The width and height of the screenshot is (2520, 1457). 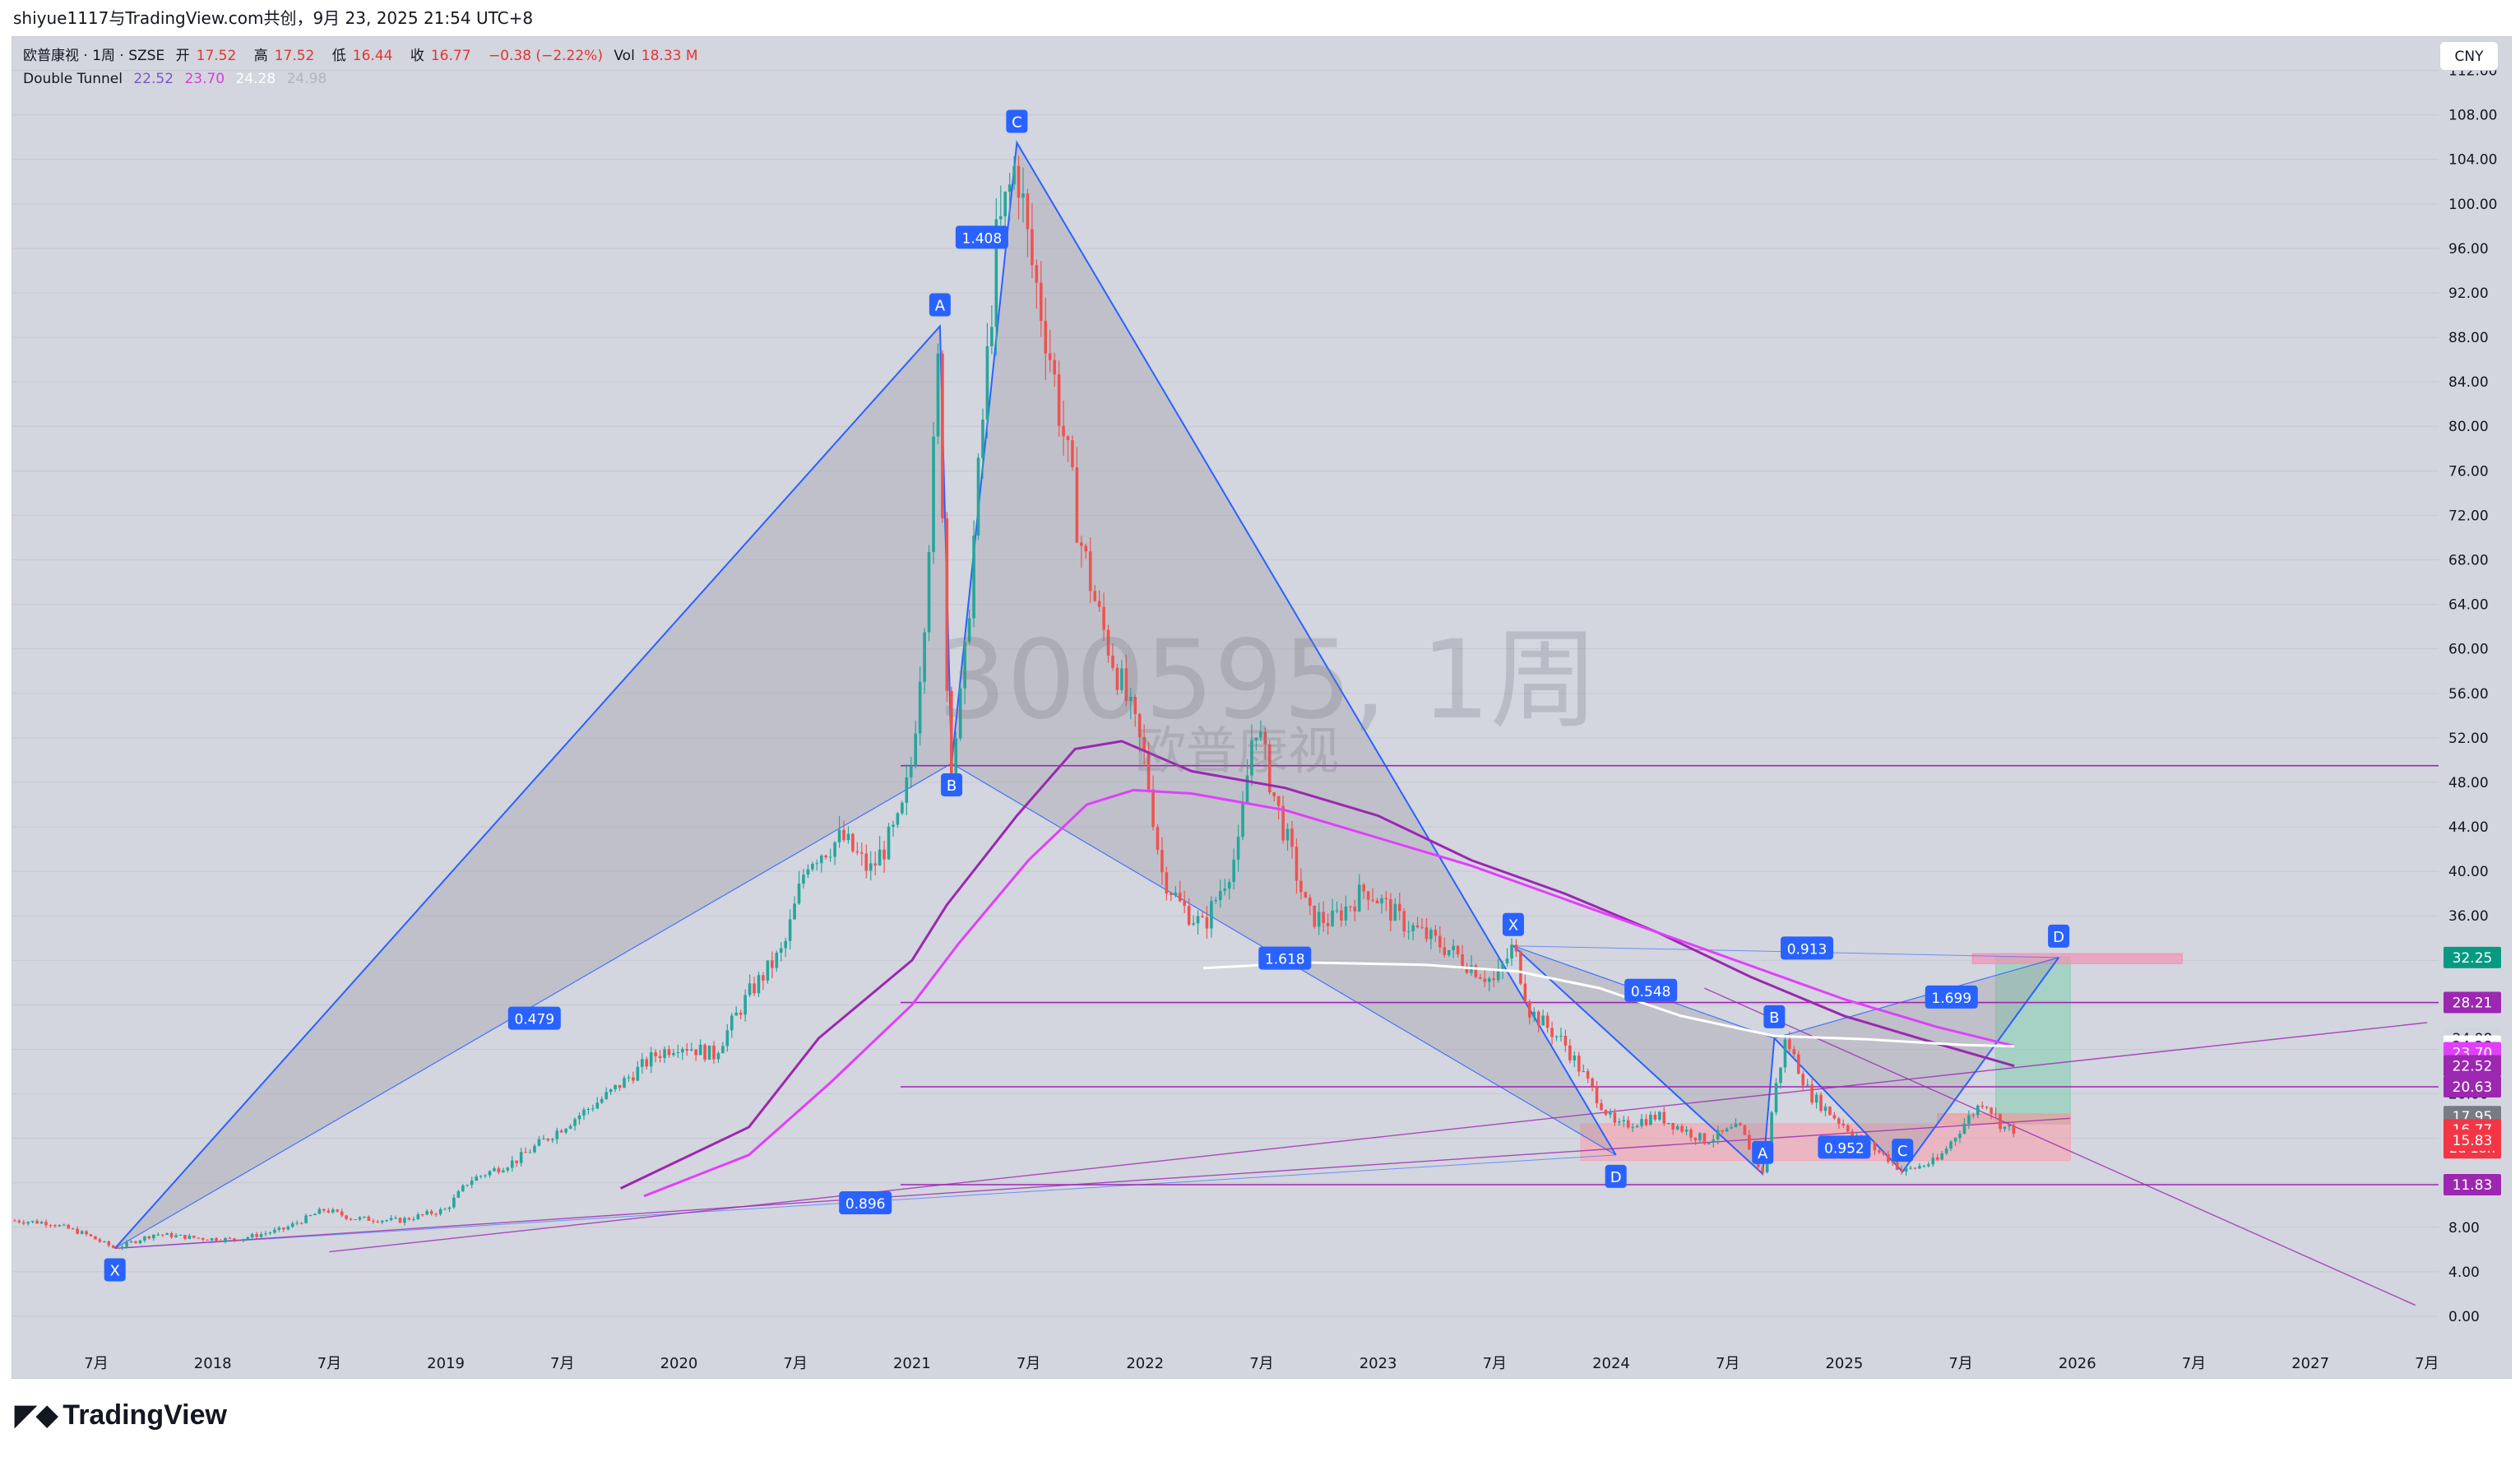 What do you see at coordinates (2468, 249) in the screenshot?
I see `y-tick-label: 96.00` at bounding box center [2468, 249].